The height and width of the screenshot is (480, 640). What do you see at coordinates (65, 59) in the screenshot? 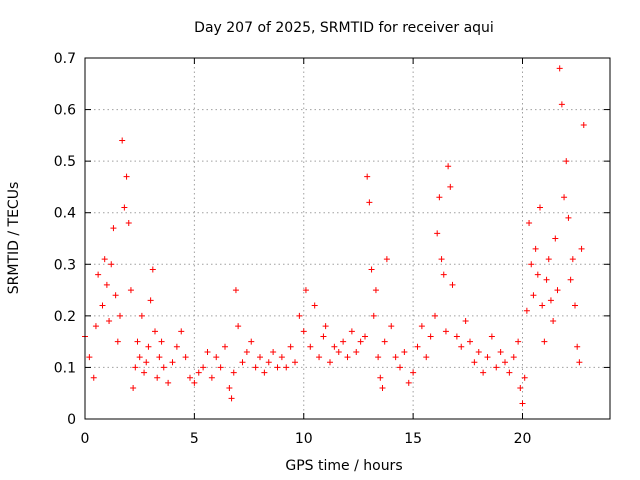
I see `y-tick-label: 0.7` at bounding box center [65, 59].